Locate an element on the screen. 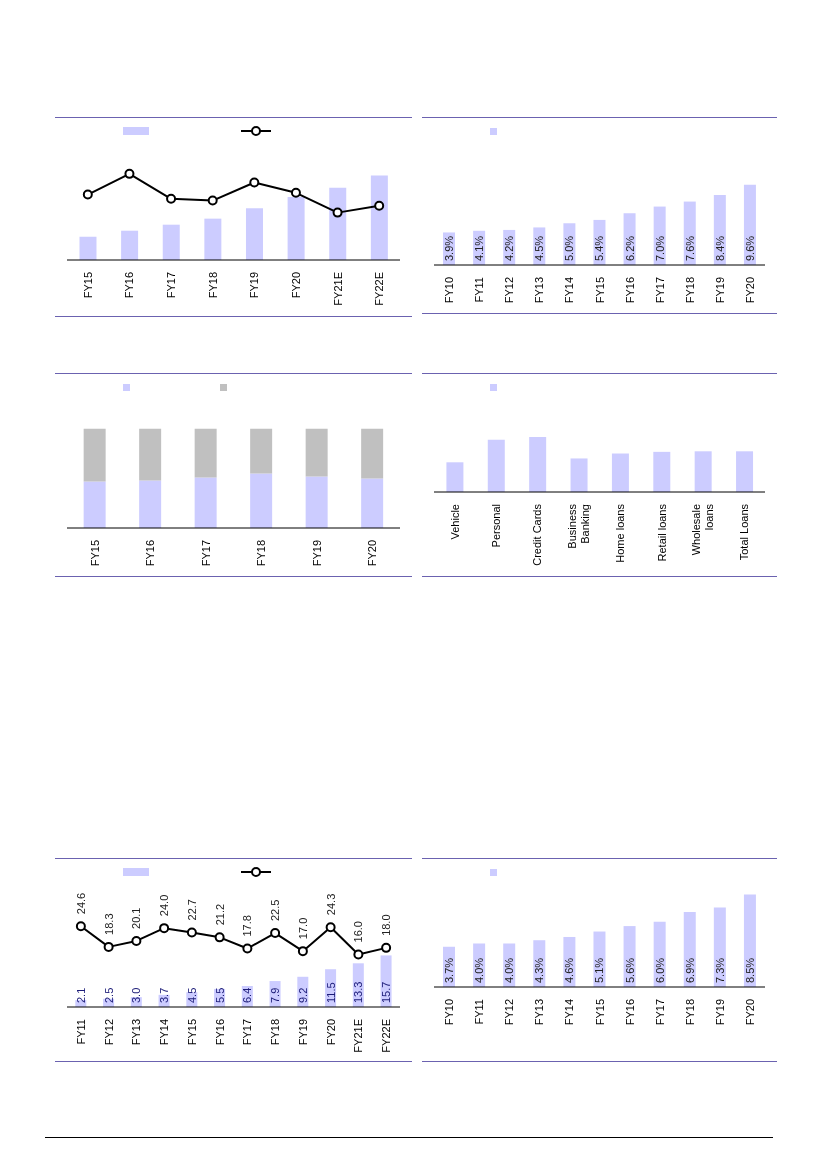 The image size is (827, 1169). data-label: 5.0% is located at coordinates (569, 248).